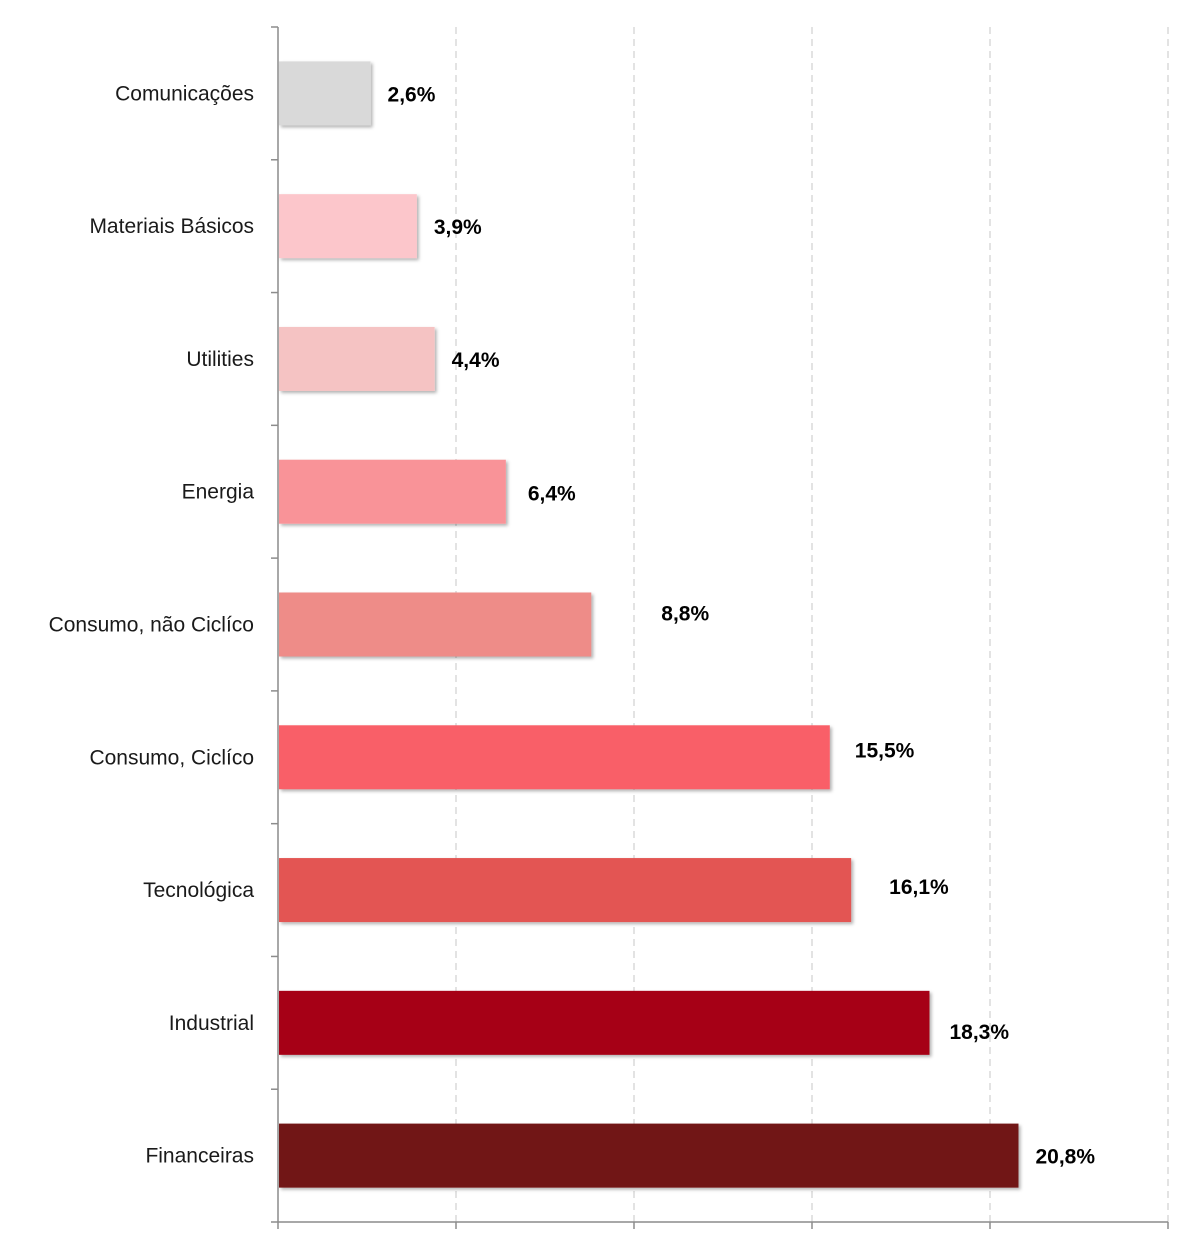  I want to click on data-label: 8,8%, so click(685, 614).